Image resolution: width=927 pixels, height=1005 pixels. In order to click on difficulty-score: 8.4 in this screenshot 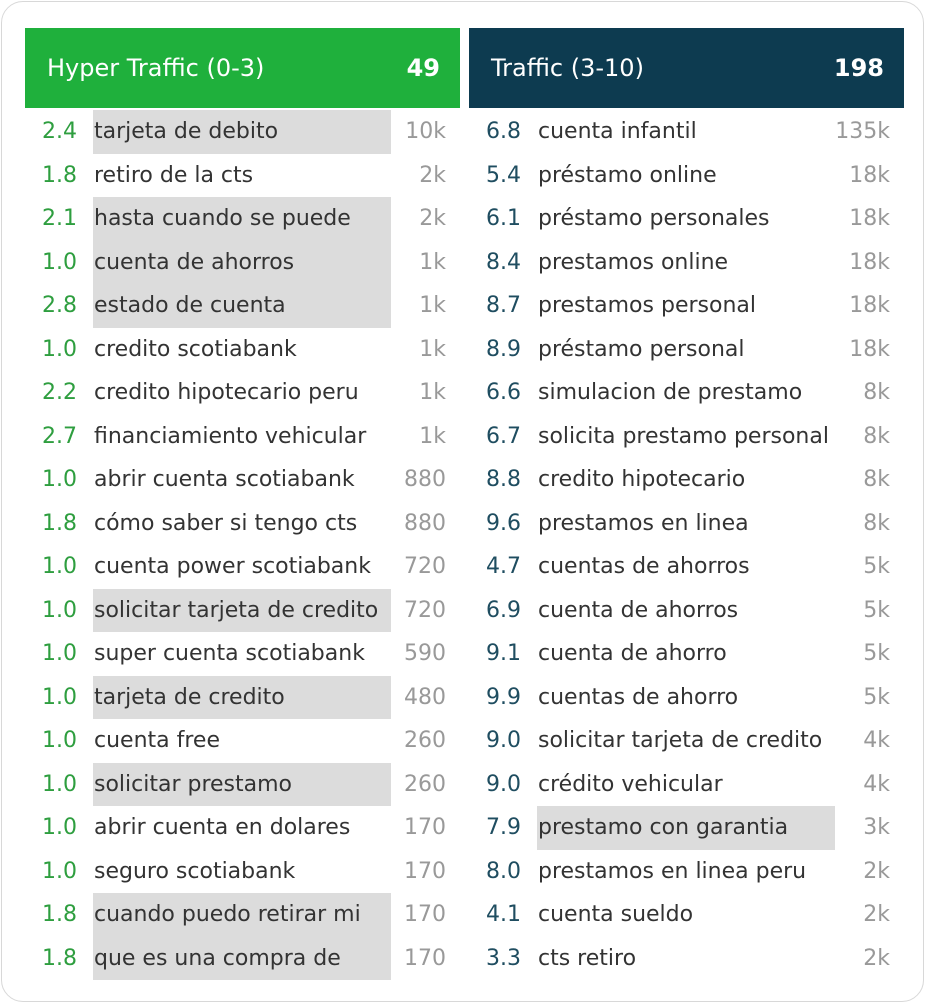, I will do `click(503, 262)`.